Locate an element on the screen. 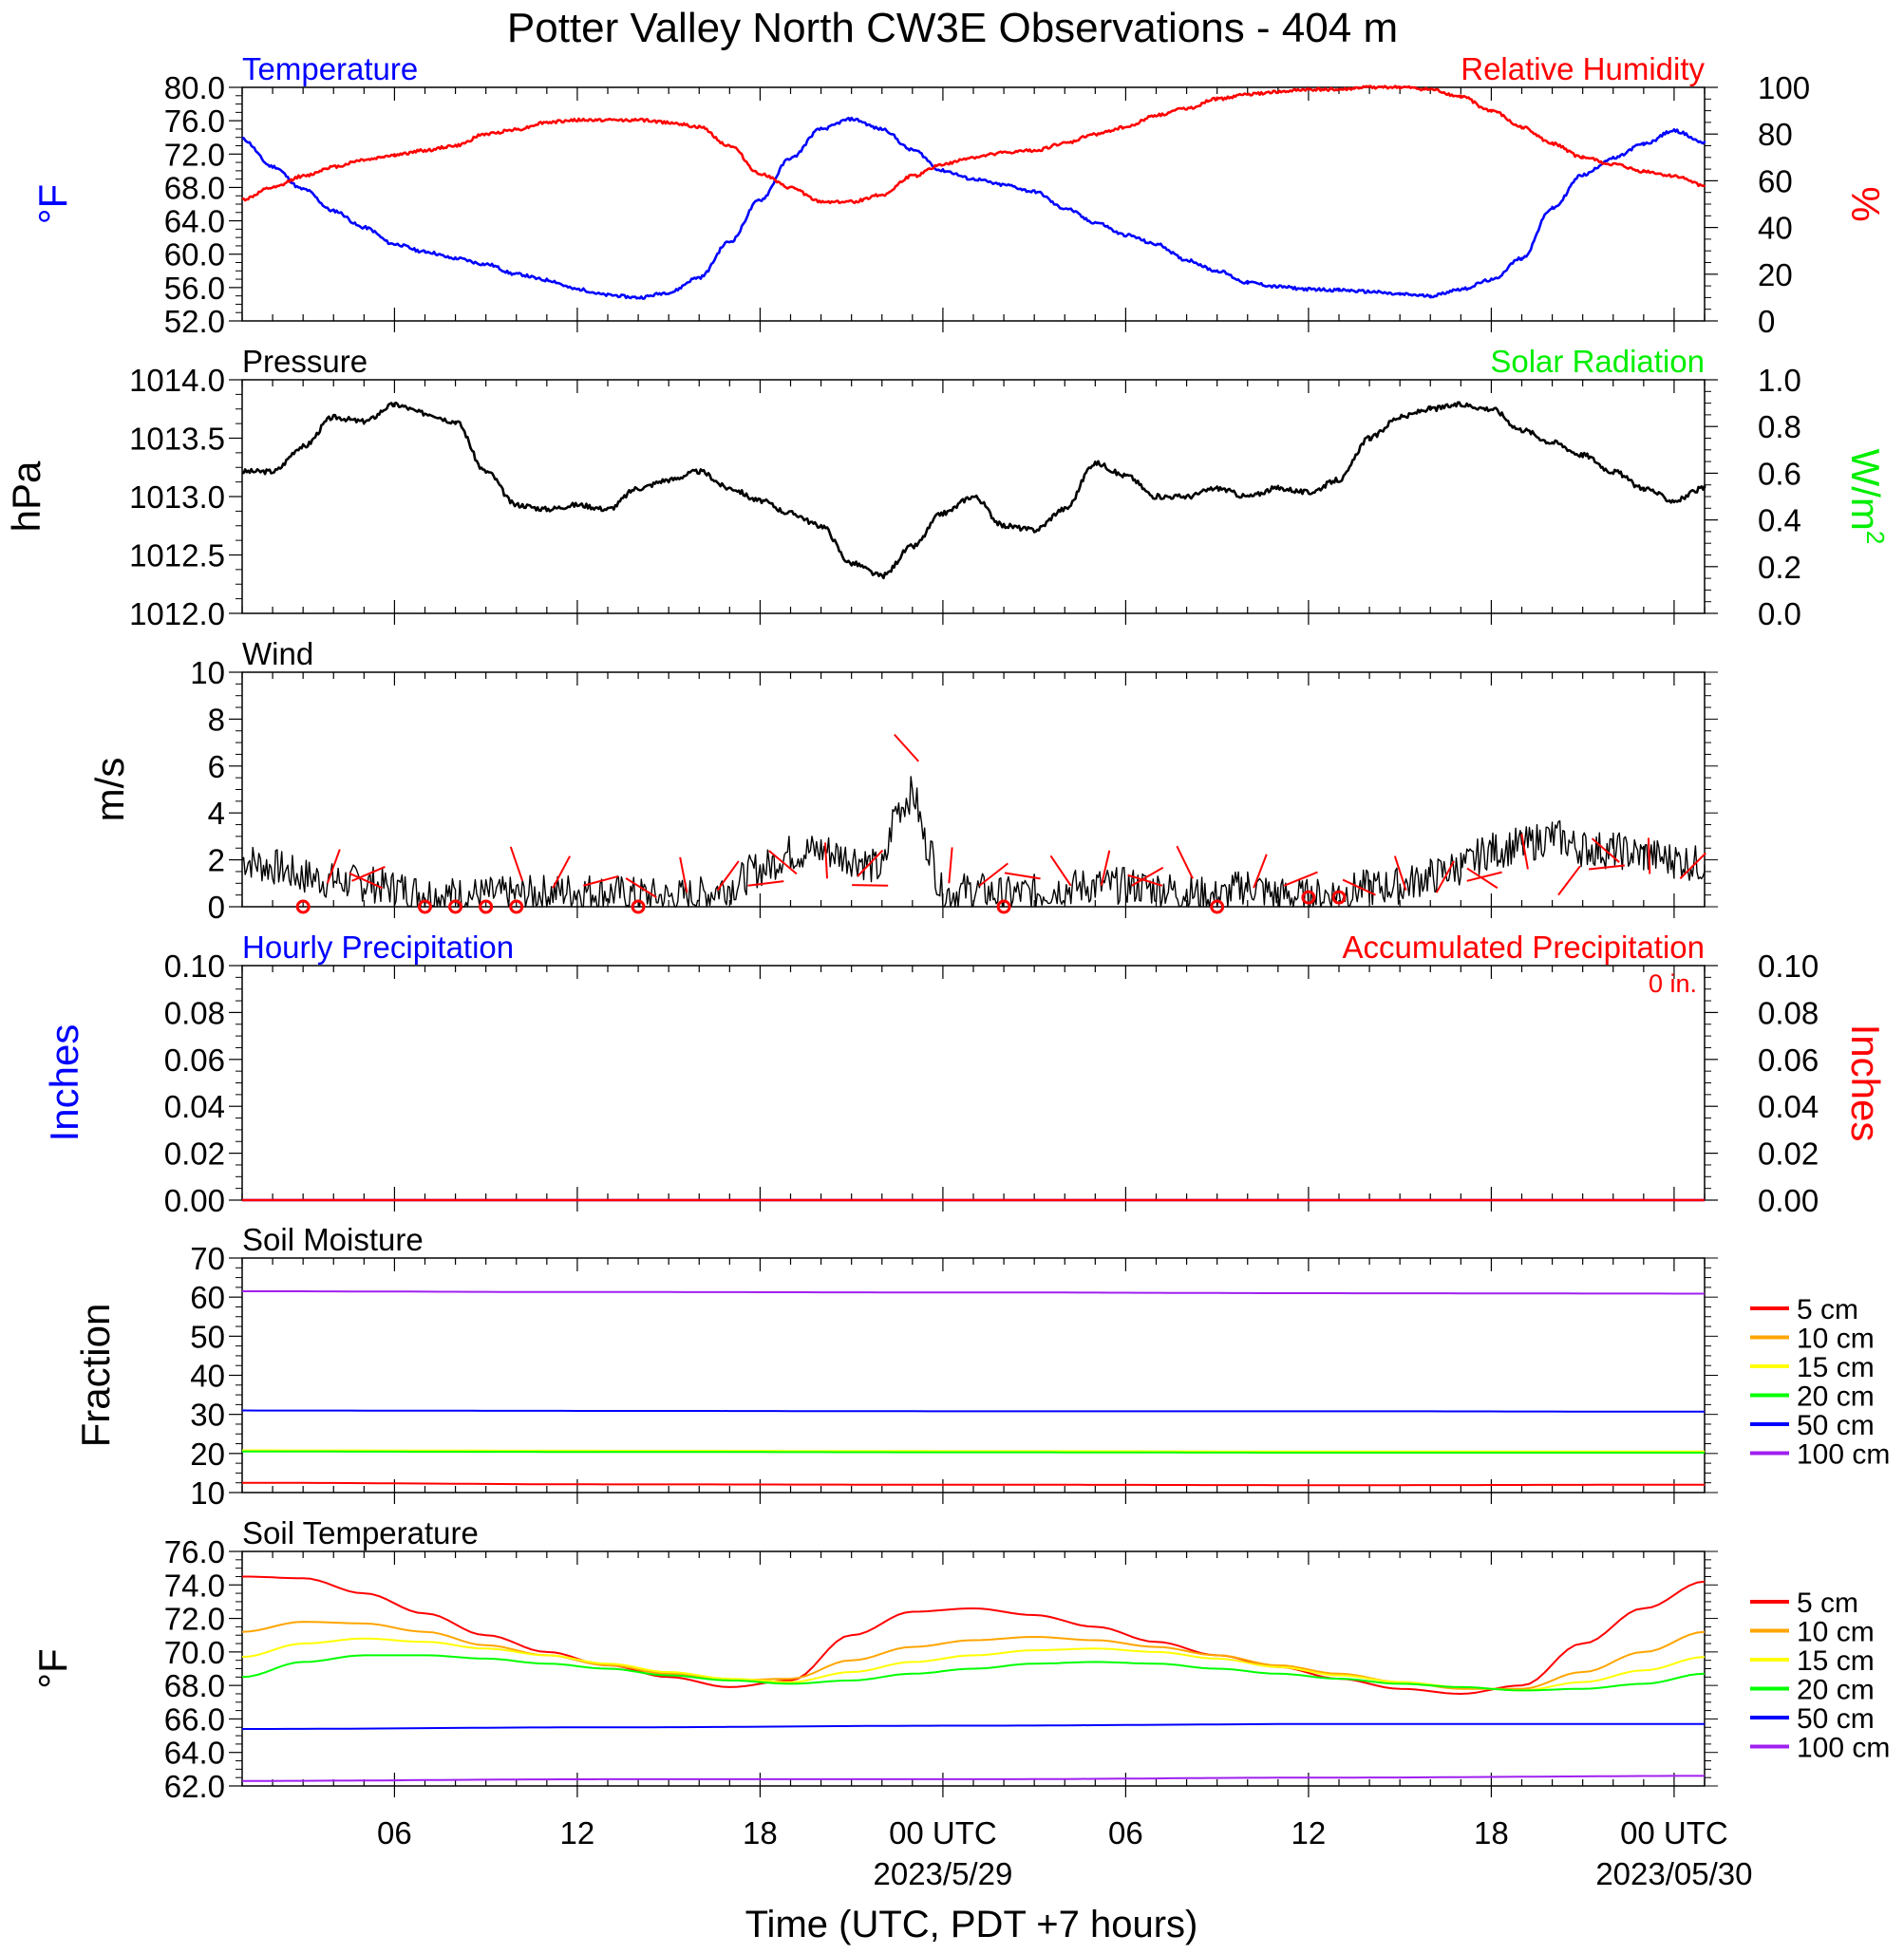  x-tick-date-label: 2023/05/30 is located at coordinates (1673, 1873).